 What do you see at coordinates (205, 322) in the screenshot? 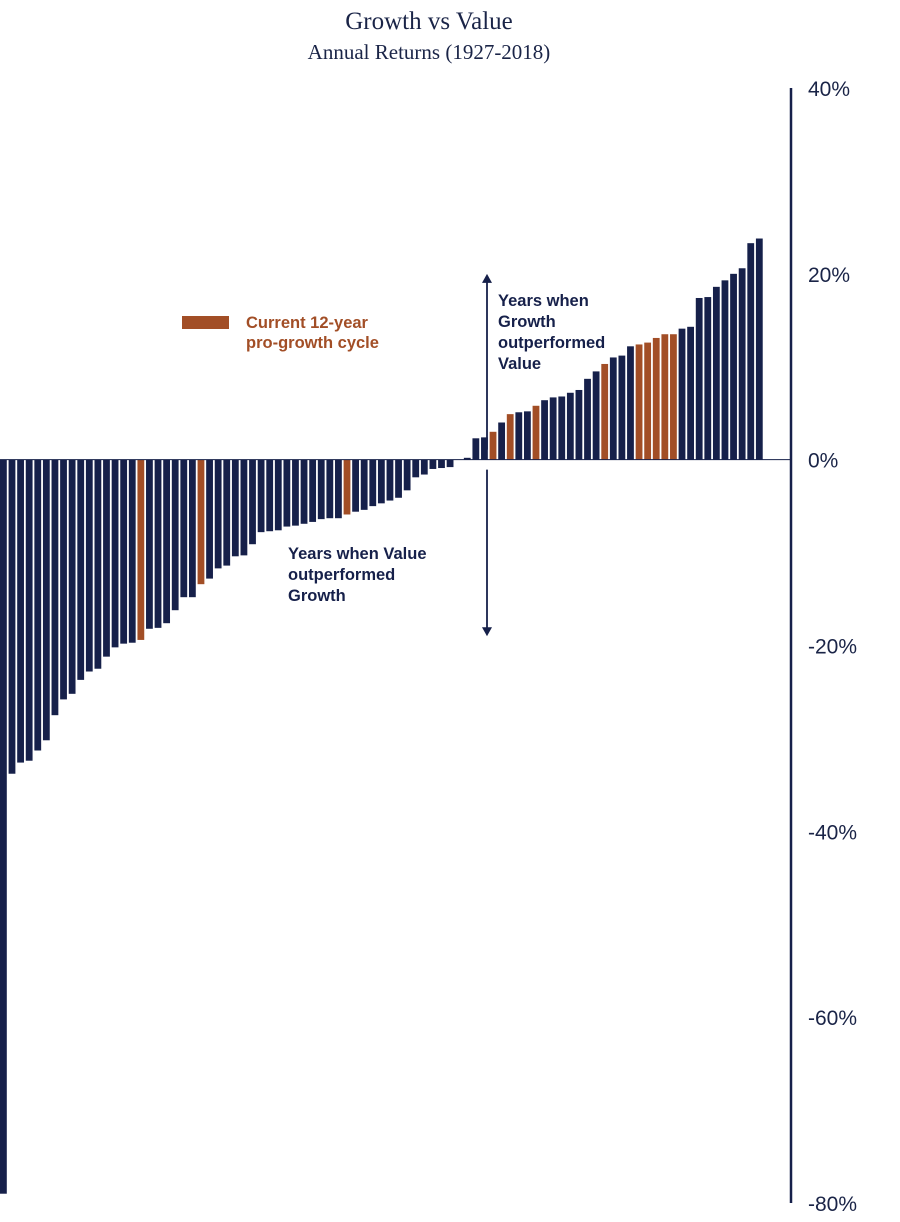
I see `legend-swatch` at bounding box center [205, 322].